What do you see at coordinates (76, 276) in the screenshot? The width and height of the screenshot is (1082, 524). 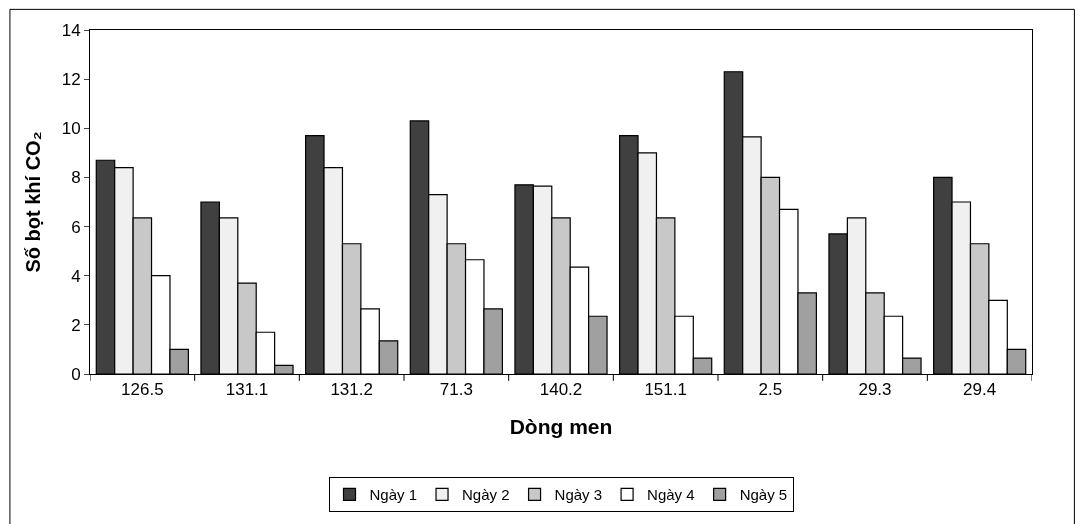 I see `y-tick-label: 4` at bounding box center [76, 276].